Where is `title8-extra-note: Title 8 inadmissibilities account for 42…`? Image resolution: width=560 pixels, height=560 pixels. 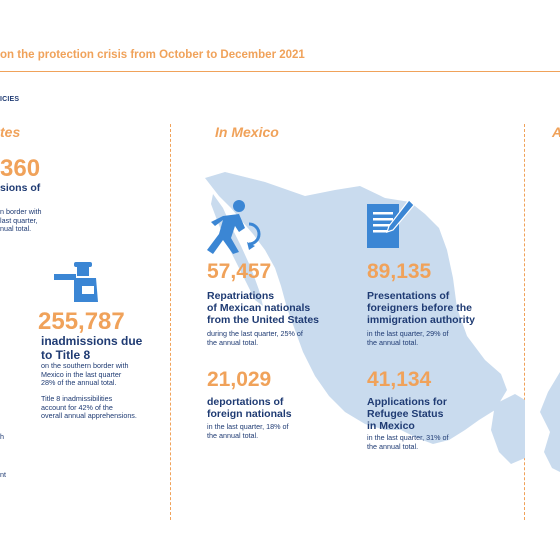
title8-extra-note: Title 8 inadmissibilities account for 42… is located at coordinates (89, 407).